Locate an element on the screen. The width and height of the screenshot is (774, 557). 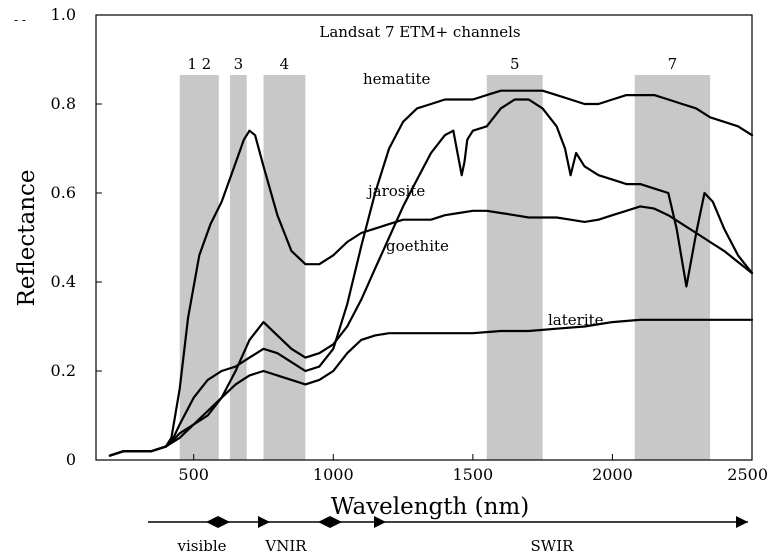
series-label-laterite: laterite is located at coordinates (576, 320).